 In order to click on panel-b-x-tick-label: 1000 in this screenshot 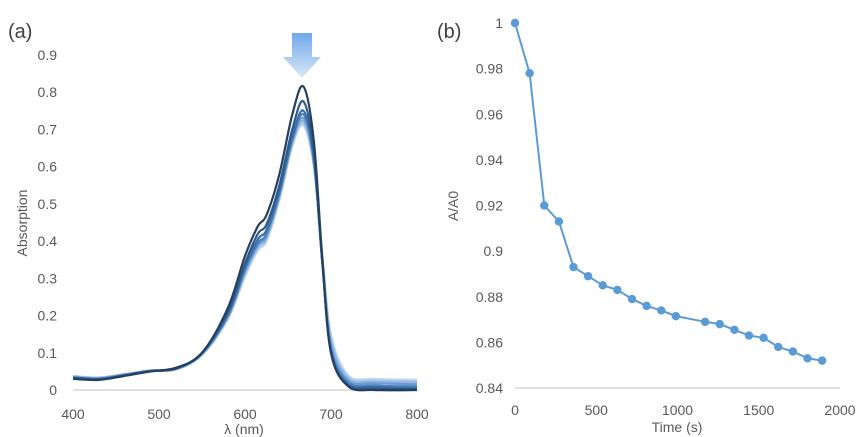, I will do `click(677, 410)`.